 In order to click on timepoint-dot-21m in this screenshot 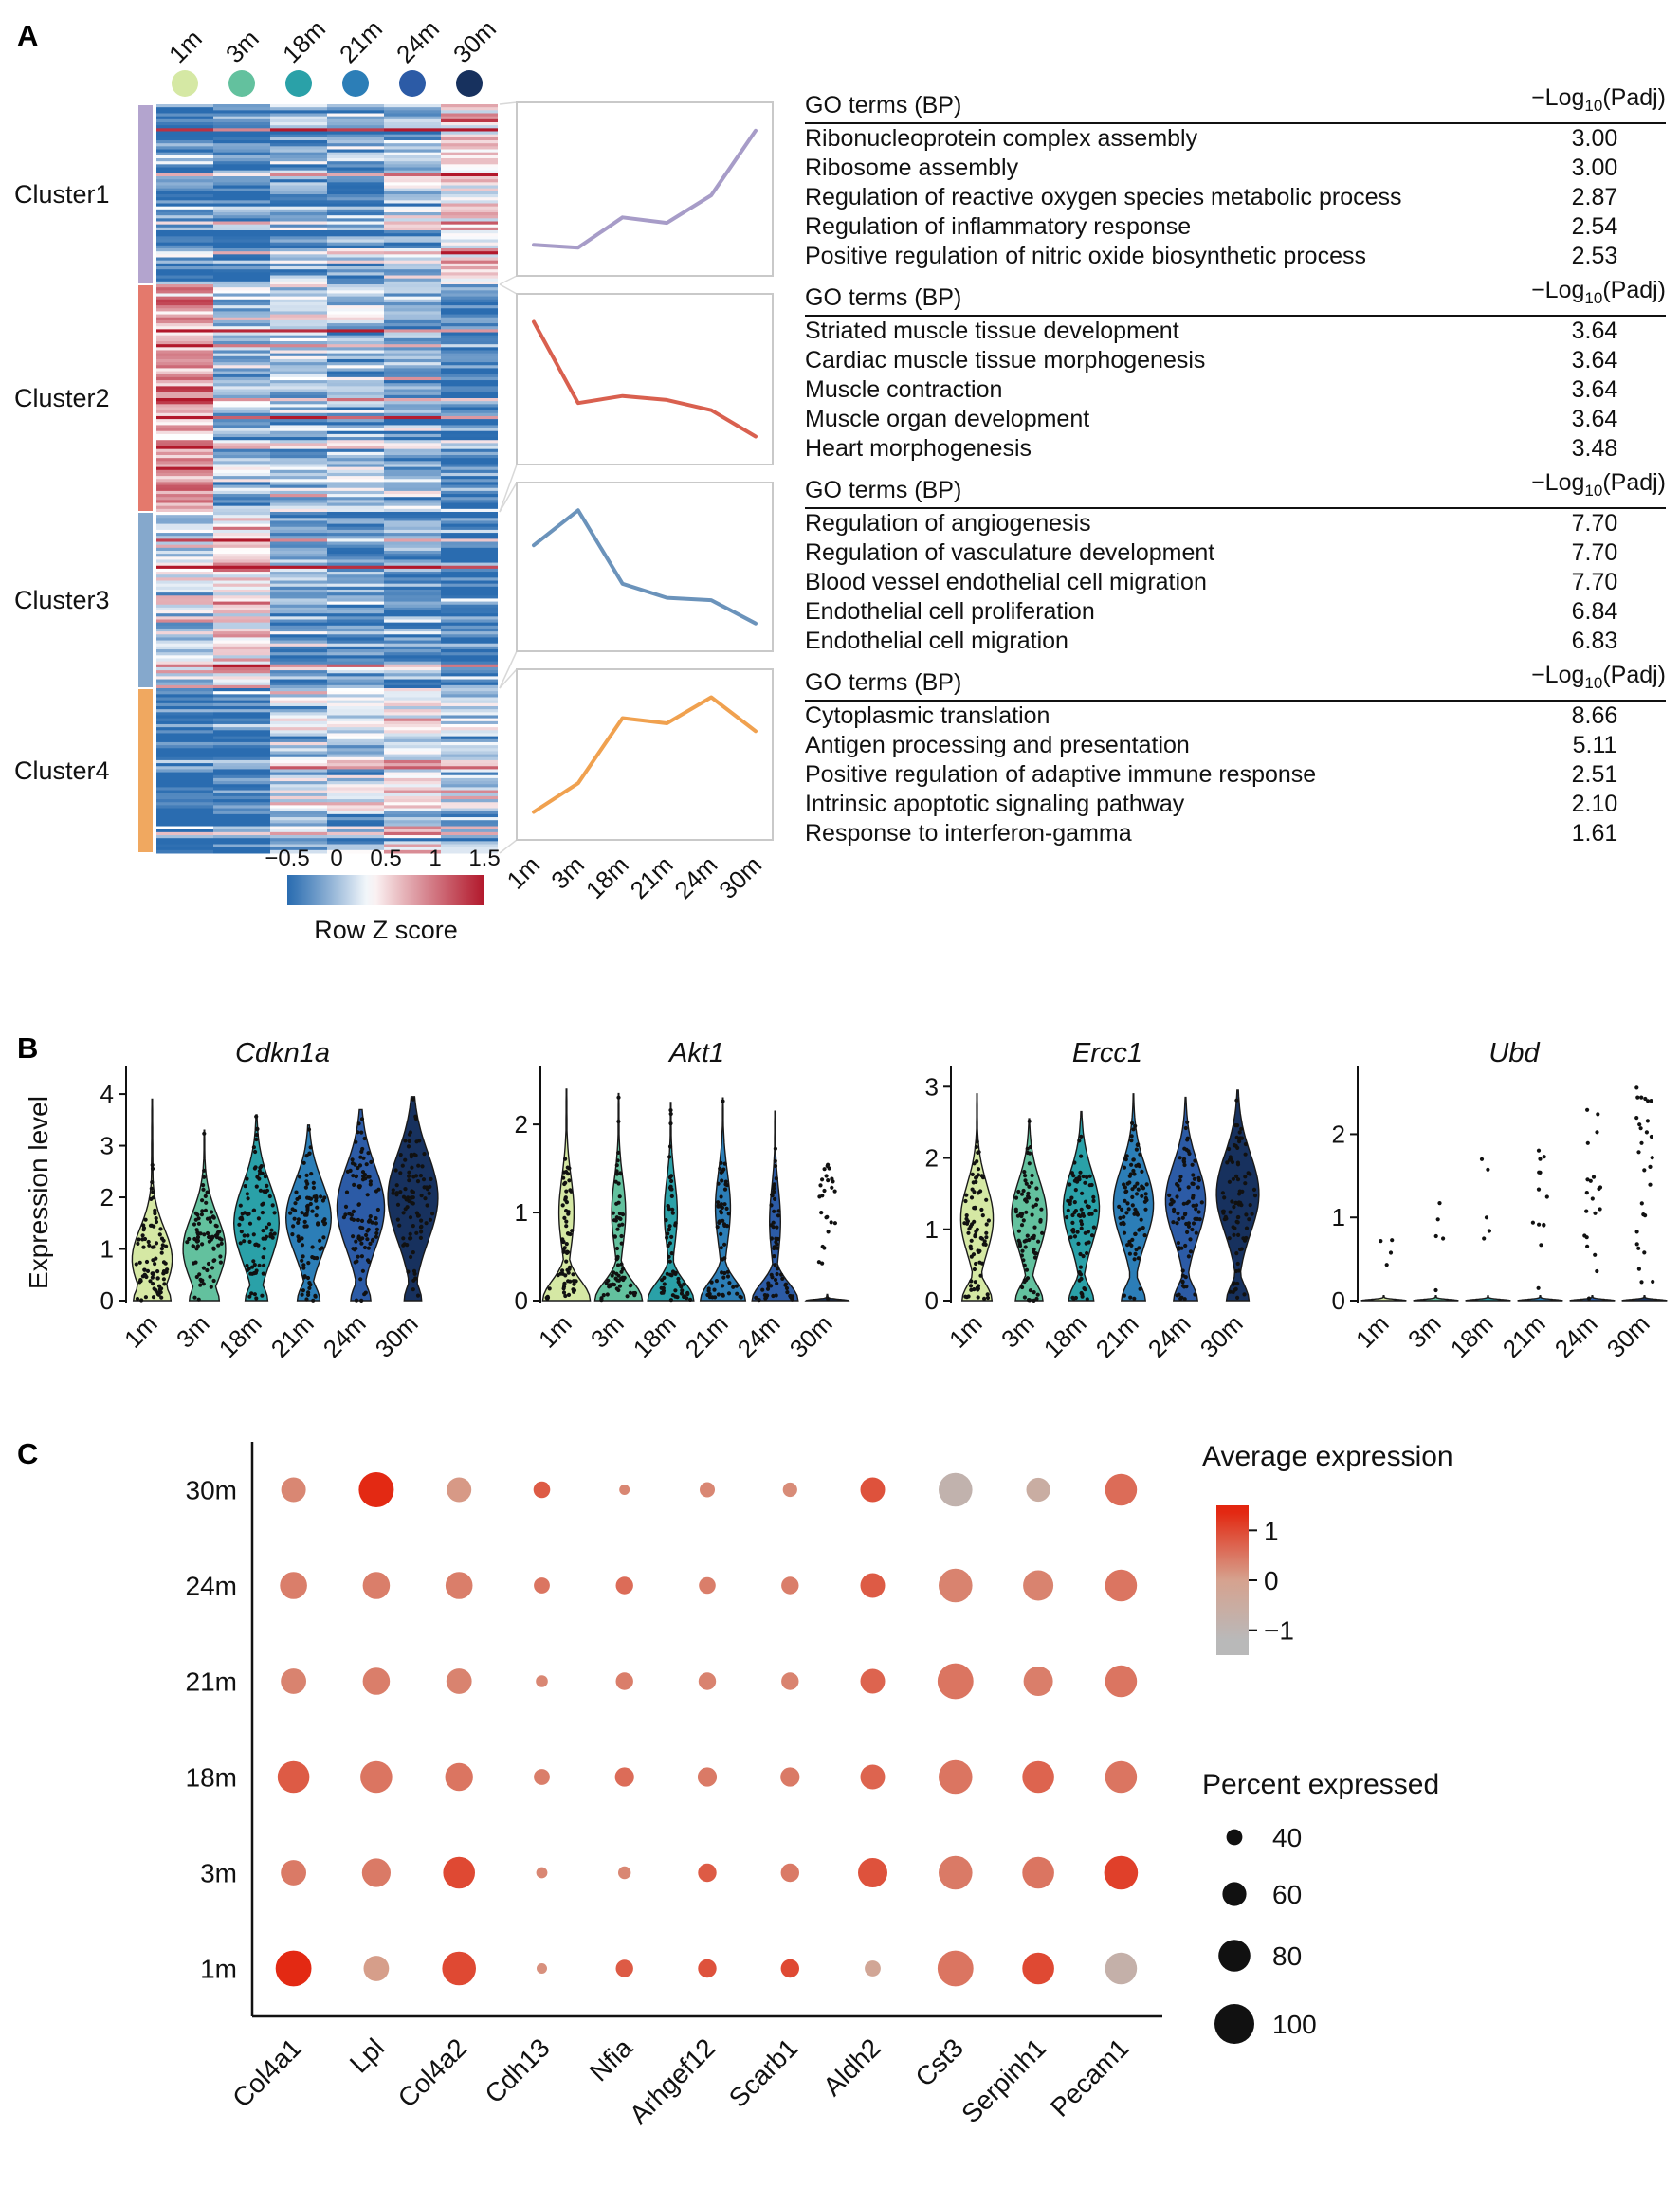, I will do `click(355, 83)`.